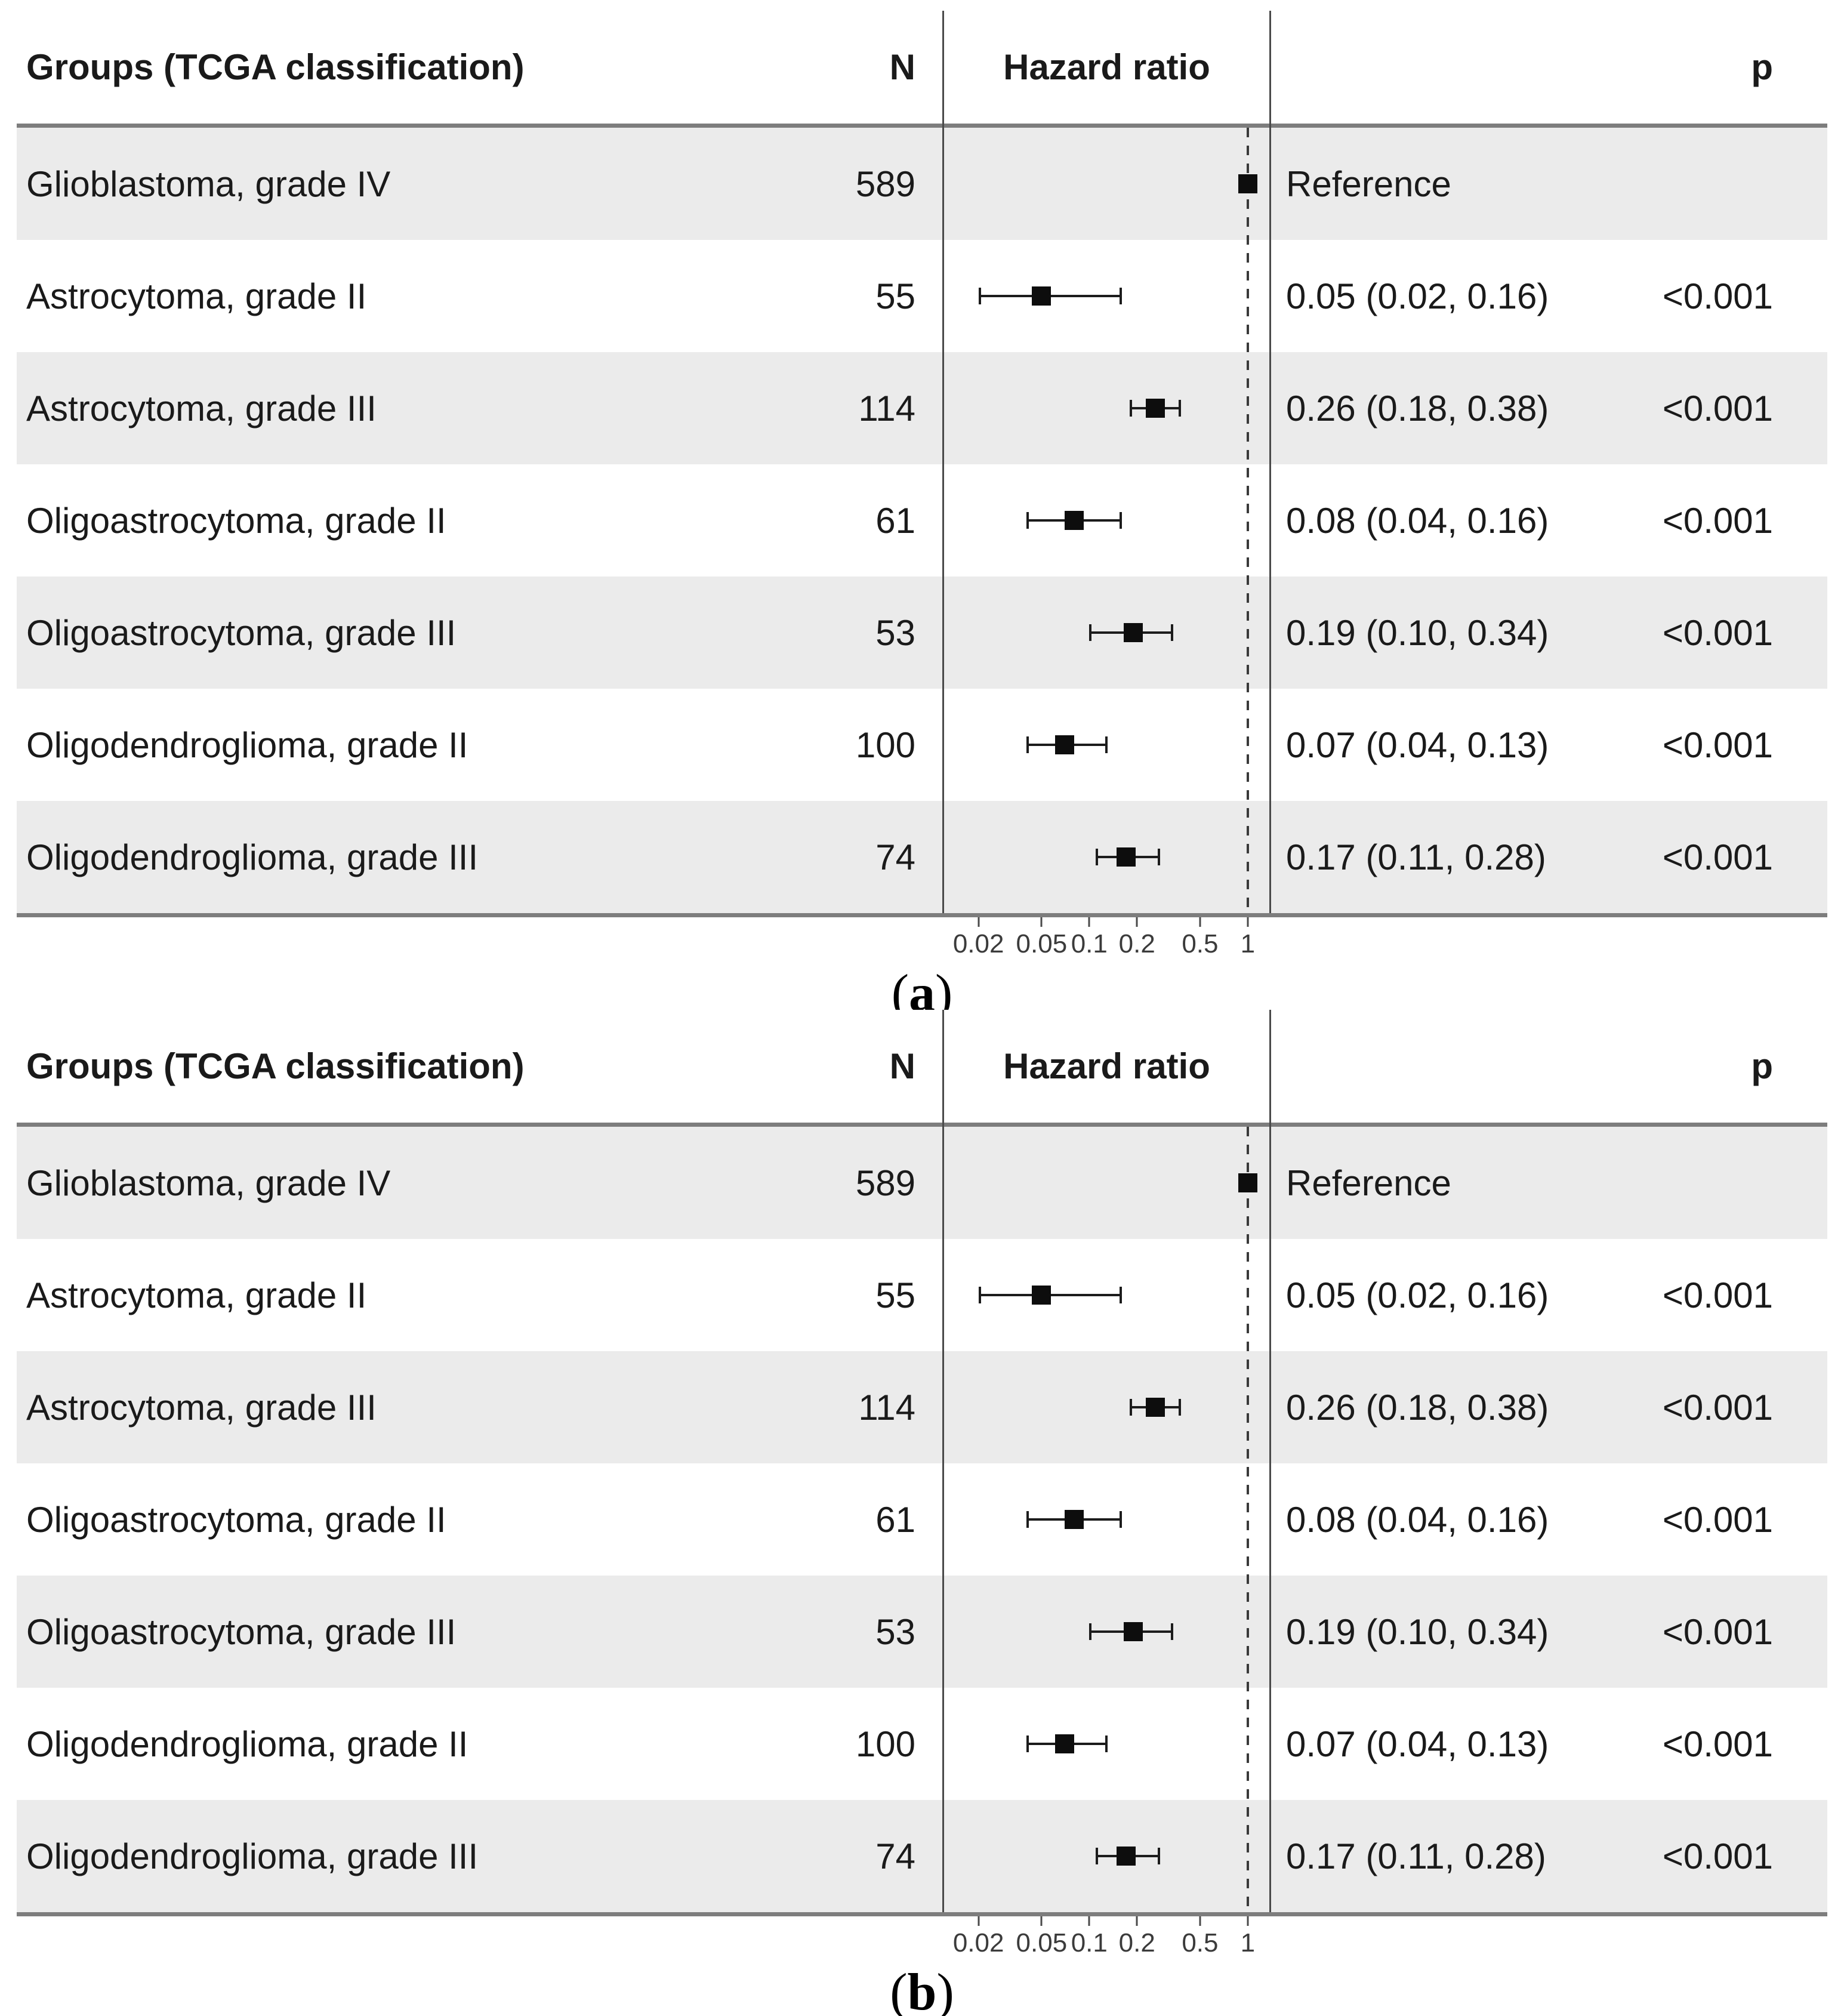 The image size is (1844, 2016). I want to click on estimate-cell: Reference, so click(1368, 1183).